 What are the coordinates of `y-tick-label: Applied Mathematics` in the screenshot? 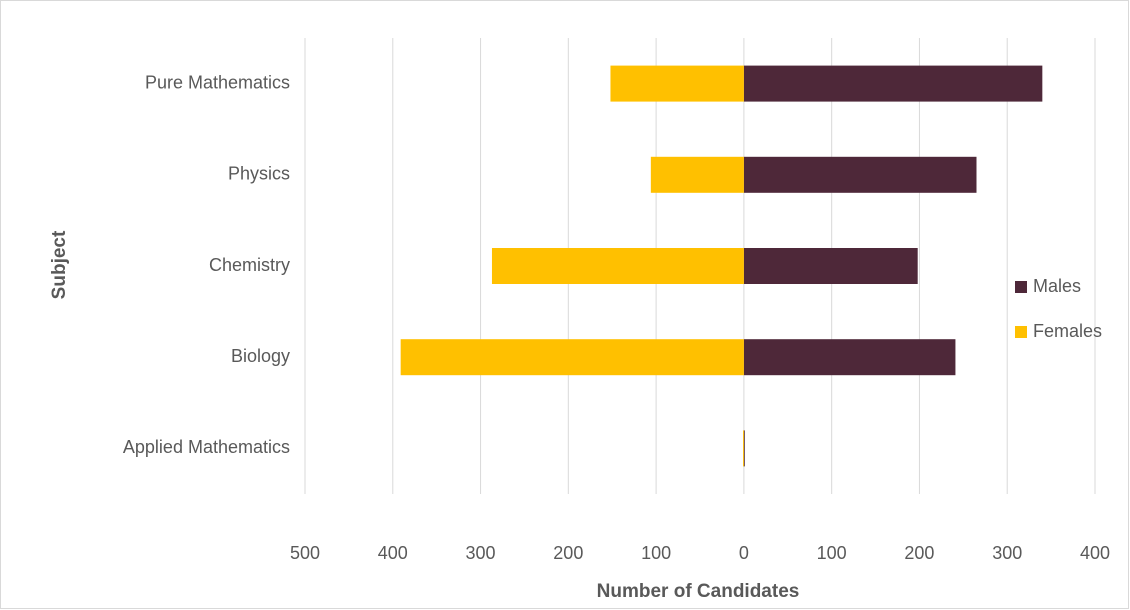 It's located at (206, 447).